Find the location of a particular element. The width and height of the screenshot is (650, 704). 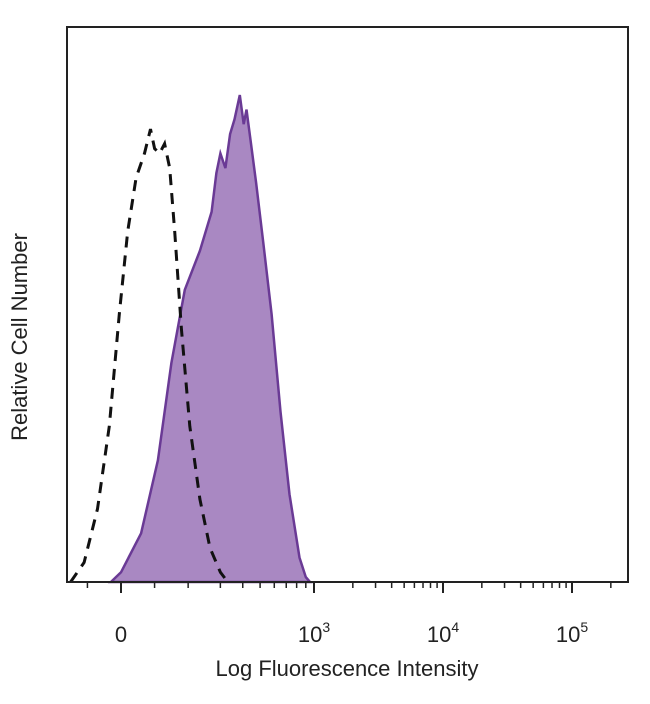

x-tick-labels: 0 10³ 10⁴ 10⁵ is located at coordinates (351, 614).